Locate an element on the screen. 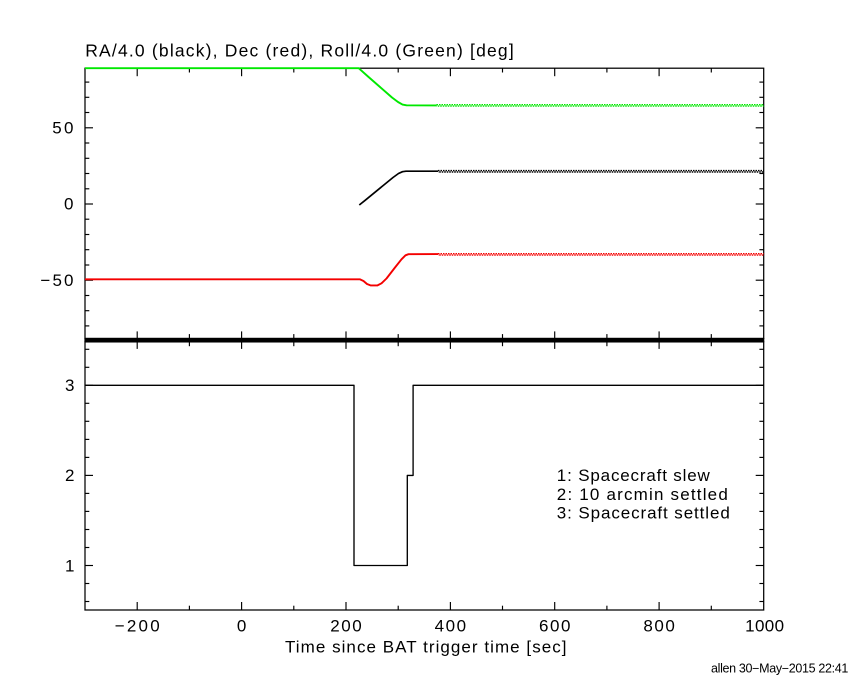  svg-text: 400 is located at coordinates (451, 626).